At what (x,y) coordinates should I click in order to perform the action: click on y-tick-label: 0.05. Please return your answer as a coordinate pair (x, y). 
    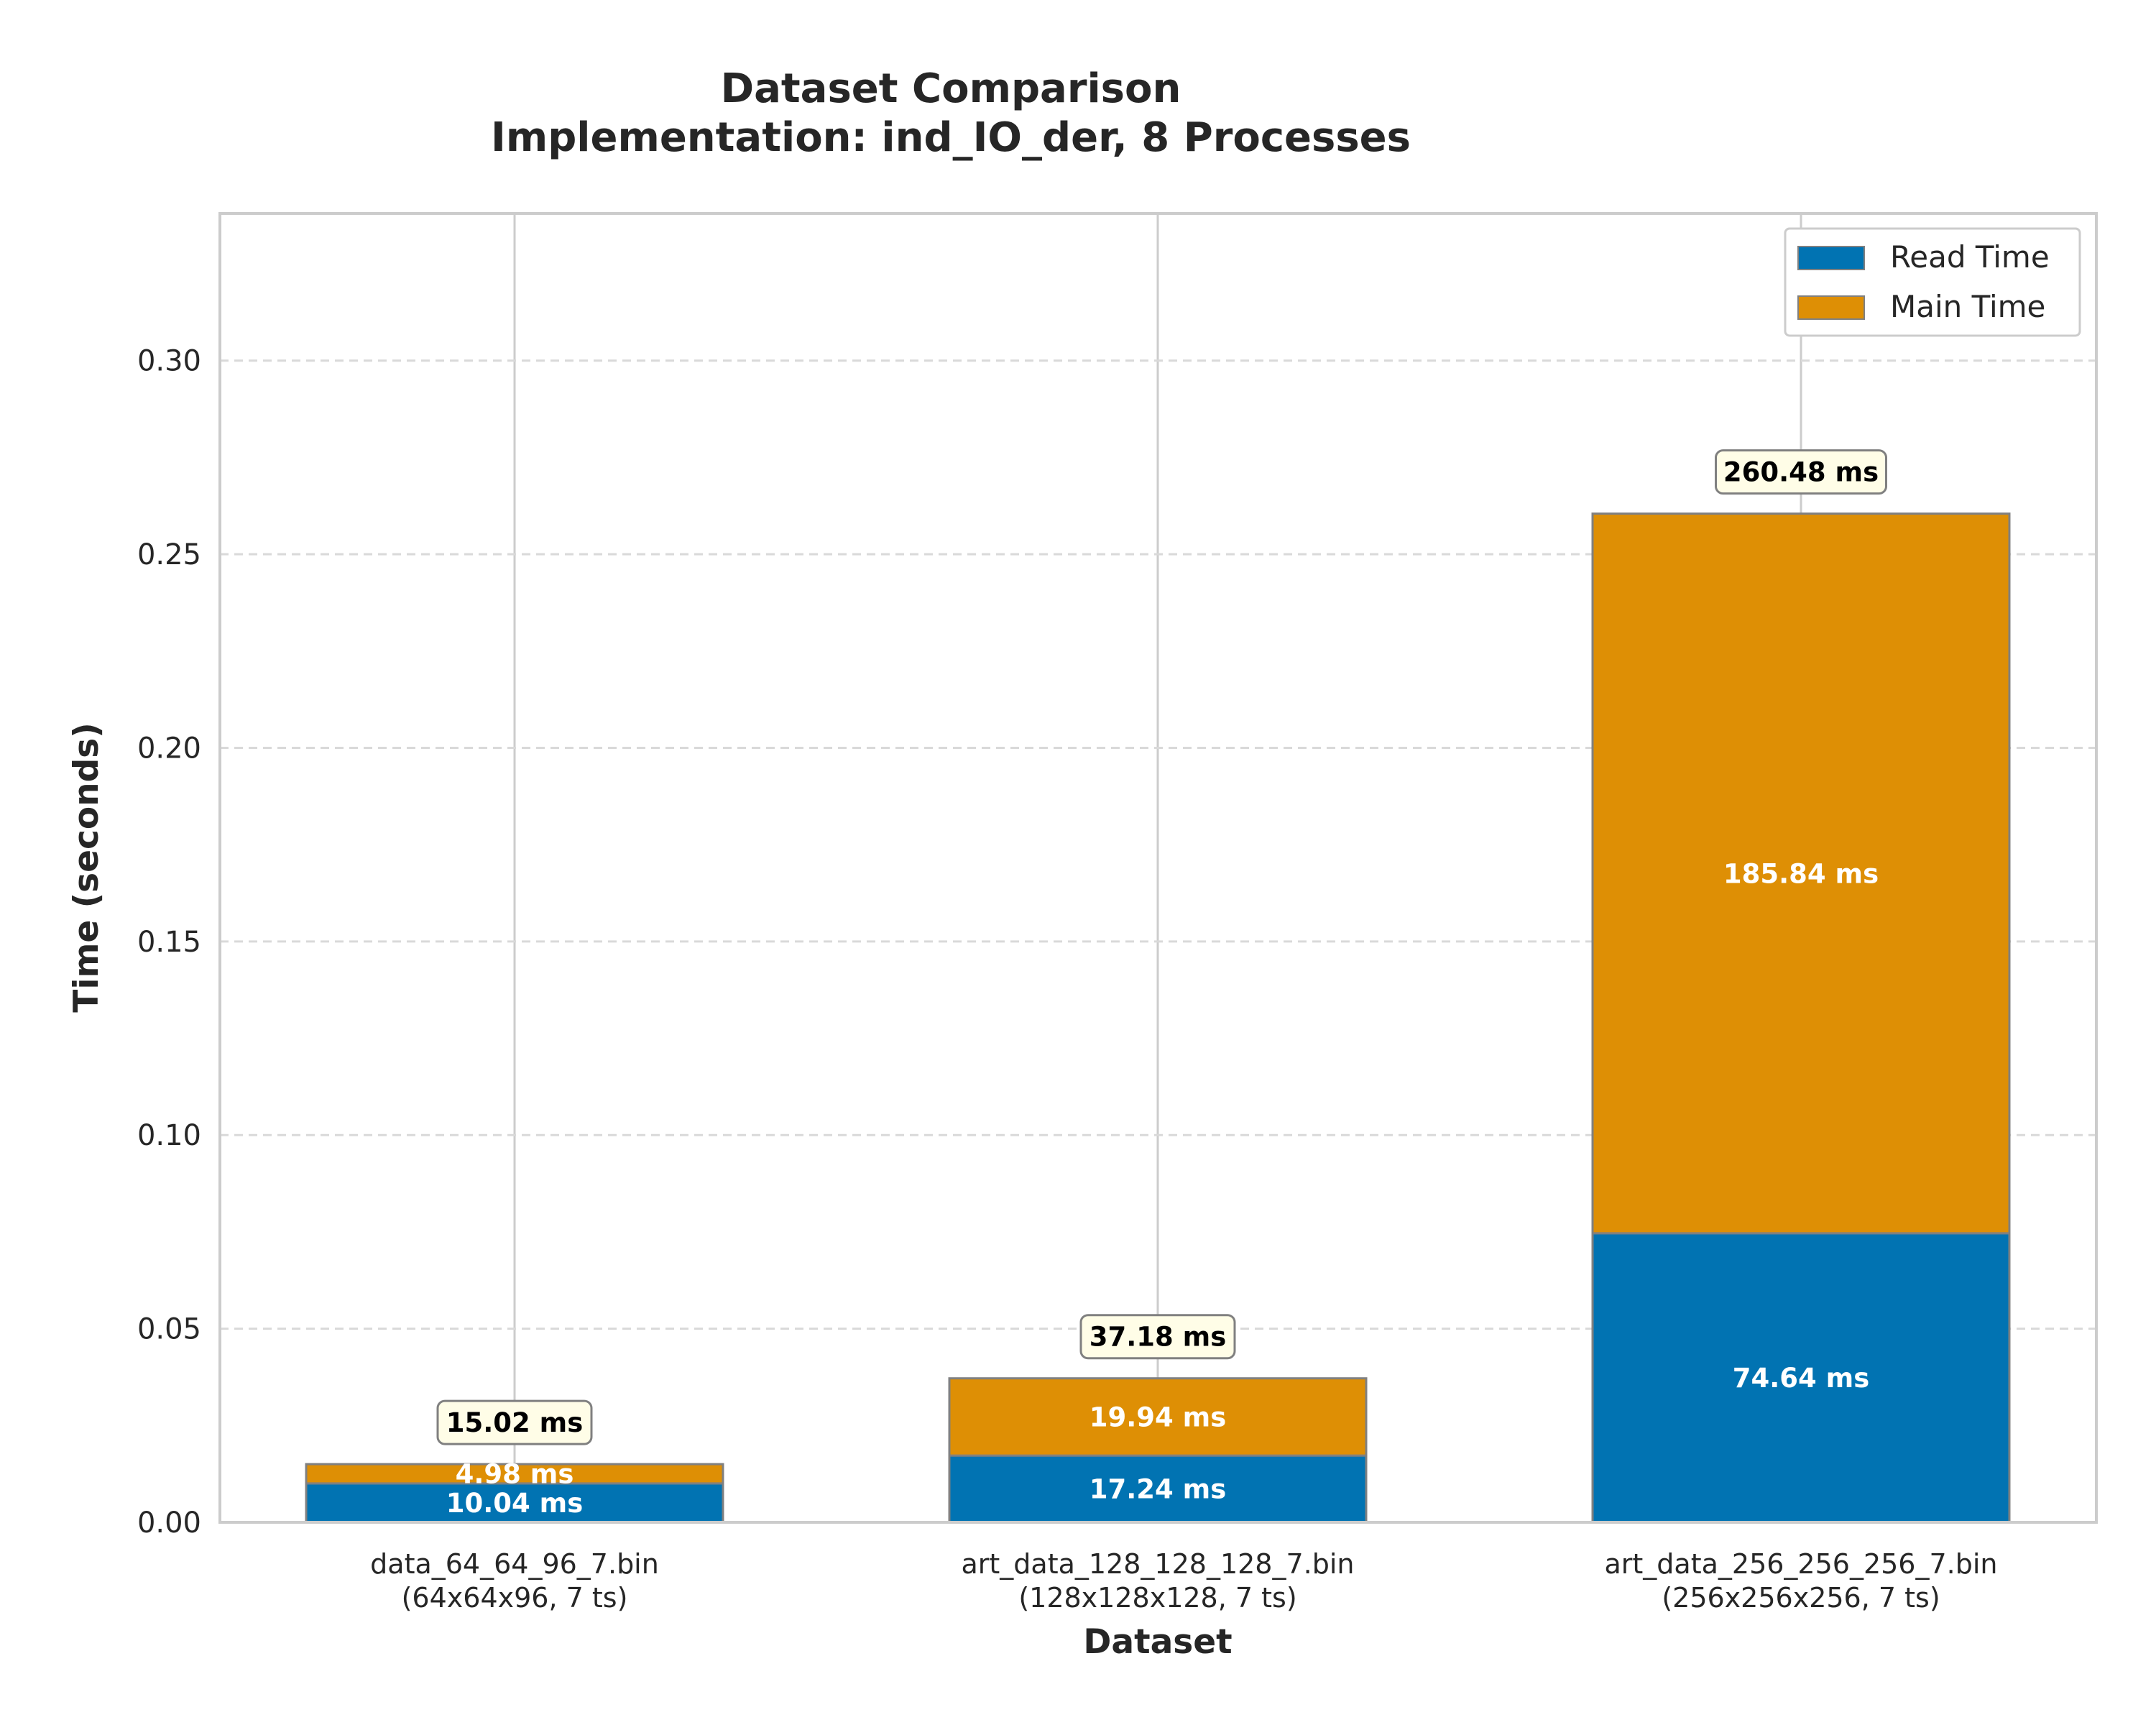
    Looking at the image, I should click on (169, 1329).